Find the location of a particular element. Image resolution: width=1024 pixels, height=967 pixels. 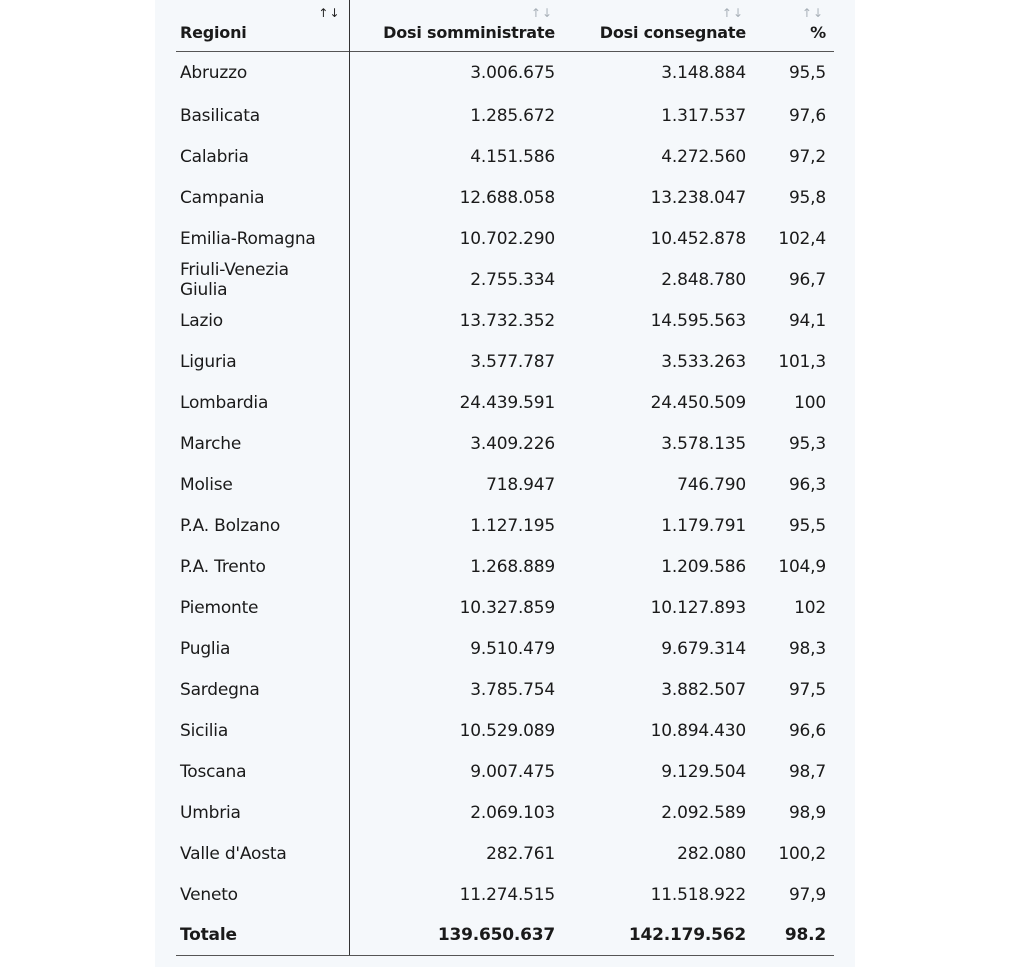

column-header-label: % is located at coordinates (818, 32).